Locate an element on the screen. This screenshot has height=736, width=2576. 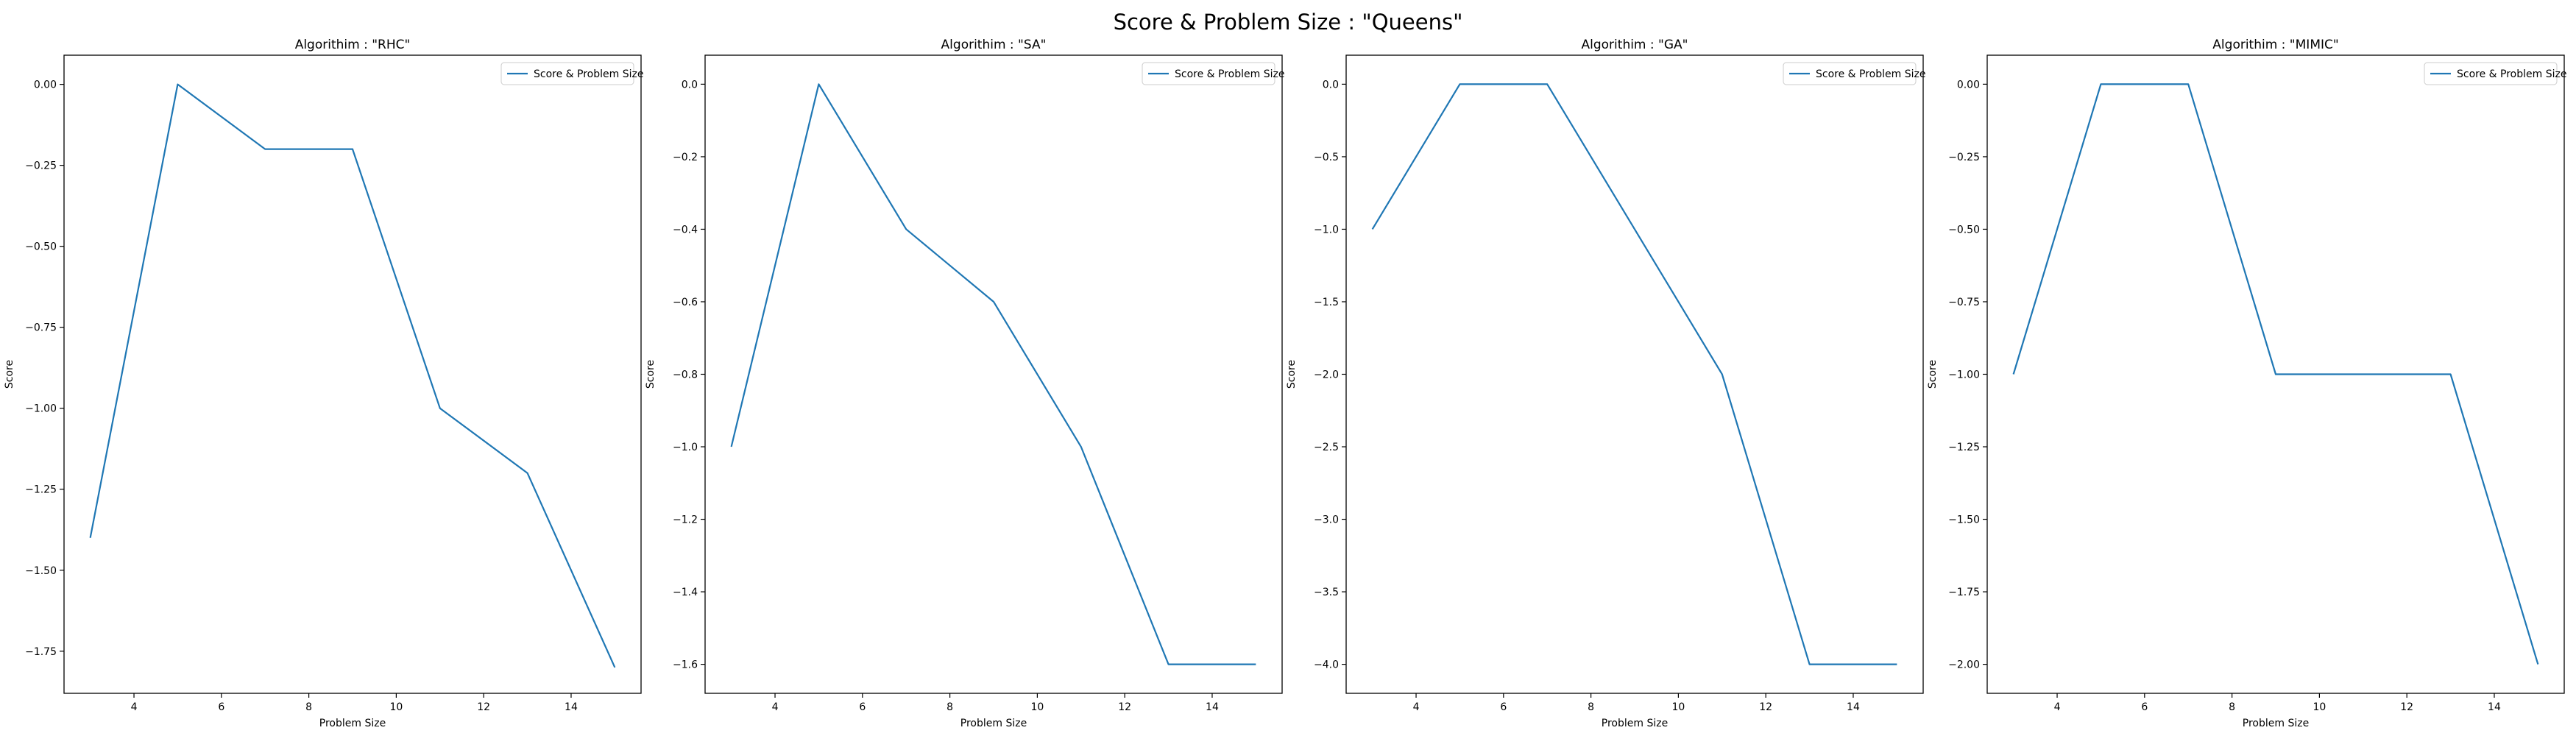
y-tick-label: −0.2 is located at coordinates (685, 157).